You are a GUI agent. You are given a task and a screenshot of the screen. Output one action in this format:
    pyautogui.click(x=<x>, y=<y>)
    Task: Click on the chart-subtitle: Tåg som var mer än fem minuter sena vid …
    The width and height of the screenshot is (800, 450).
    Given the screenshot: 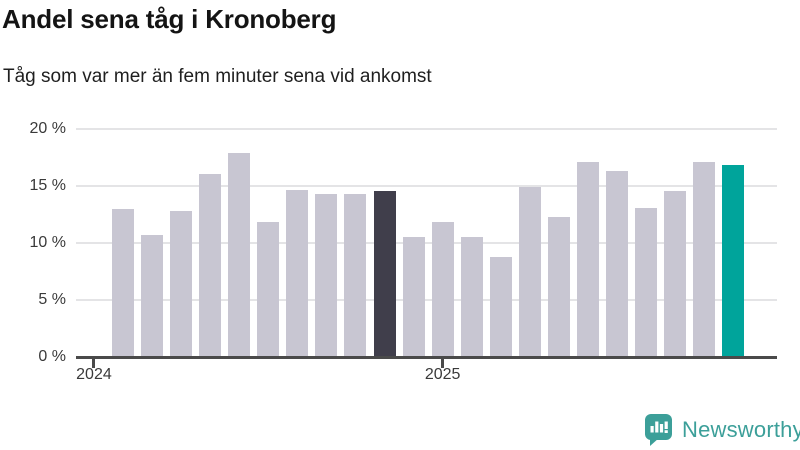 What is the action you would take?
    pyautogui.click(x=217, y=76)
    